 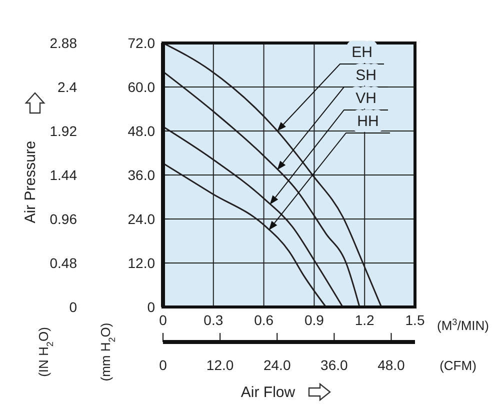 What do you see at coordinates (151, 306) in the screenshot?
I see `y2-tick-label: 0` at bounding box center [151, 306].